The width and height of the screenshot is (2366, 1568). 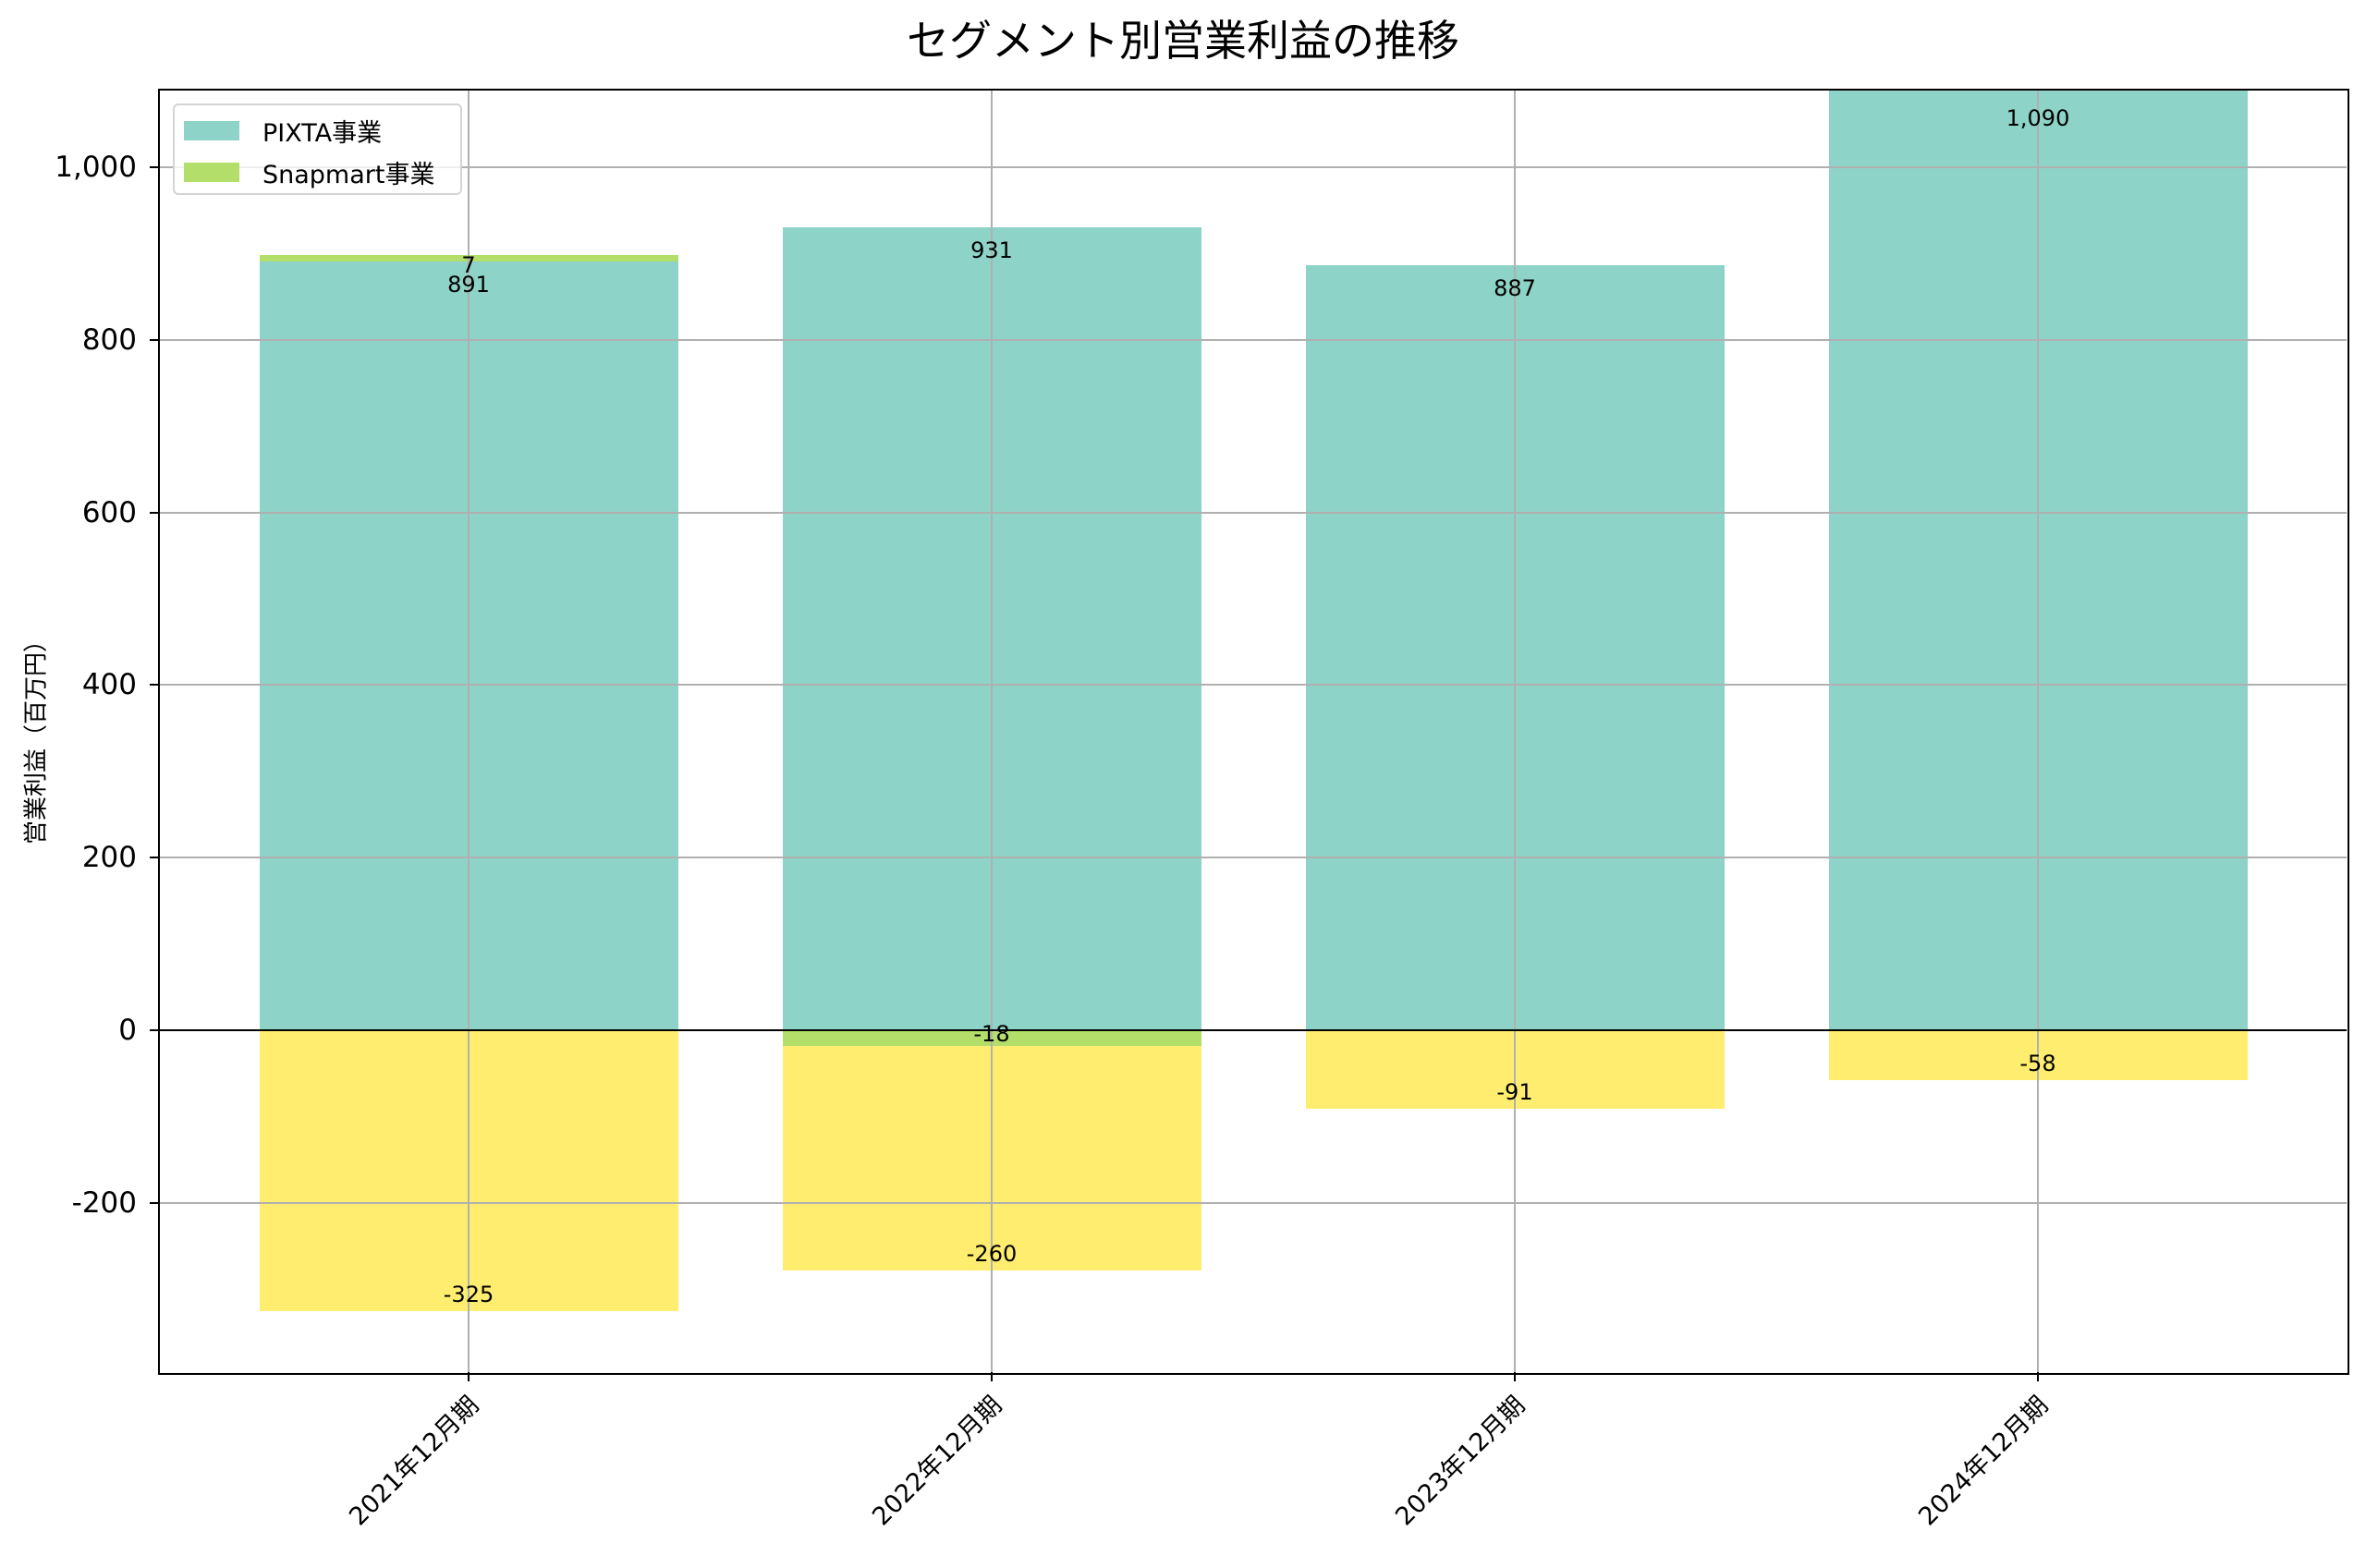 I want to click on y-tick-label: 400, so click(x=109, y=685).